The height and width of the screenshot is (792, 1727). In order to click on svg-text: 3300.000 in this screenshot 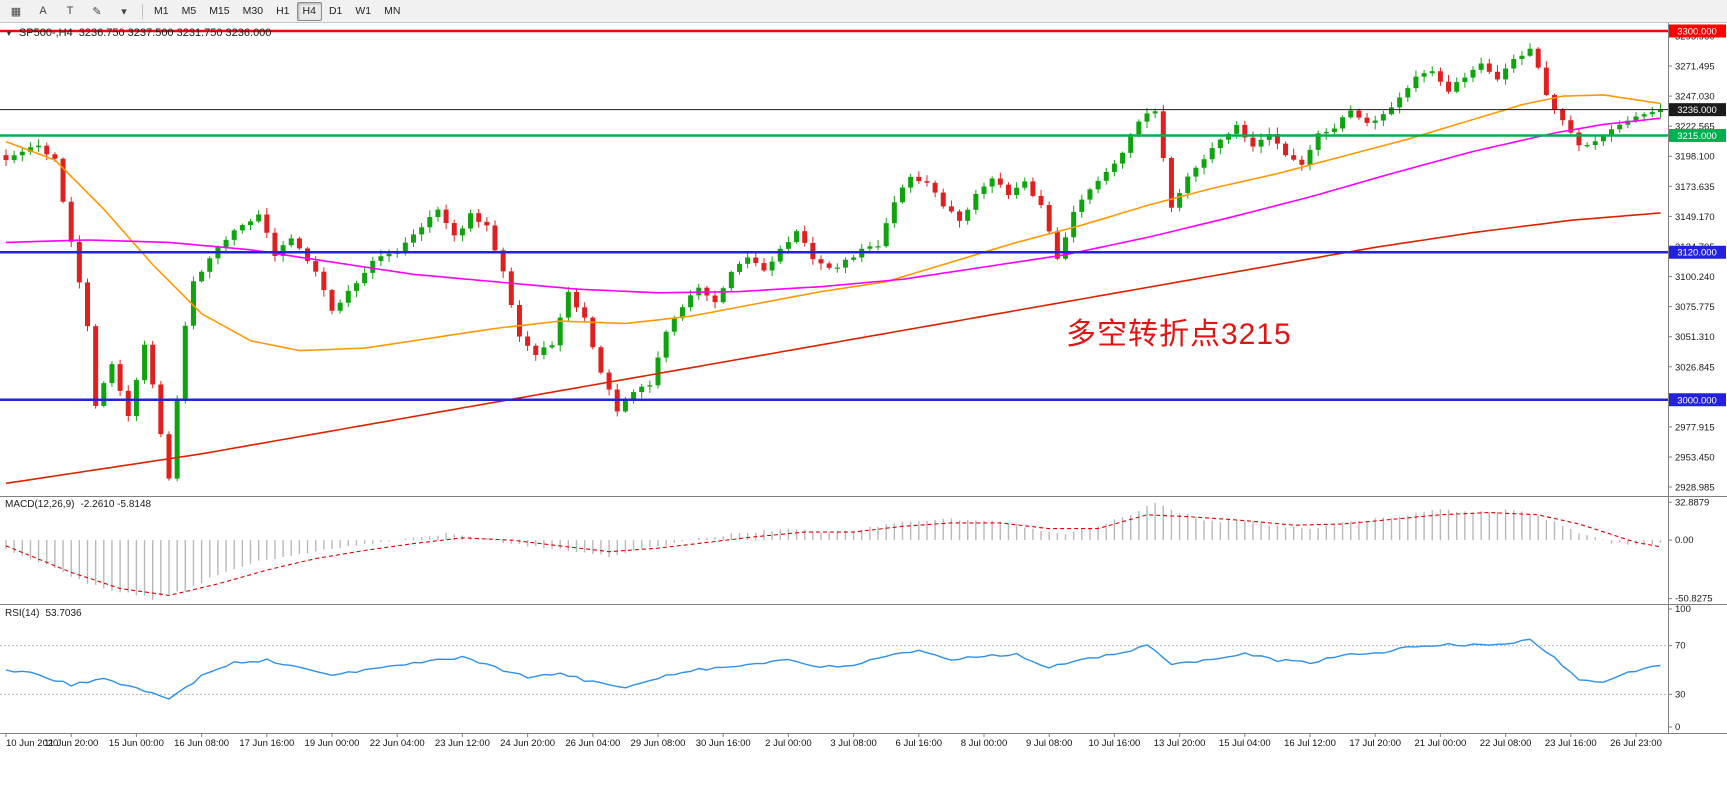, I will do `click(1697, 31)`.